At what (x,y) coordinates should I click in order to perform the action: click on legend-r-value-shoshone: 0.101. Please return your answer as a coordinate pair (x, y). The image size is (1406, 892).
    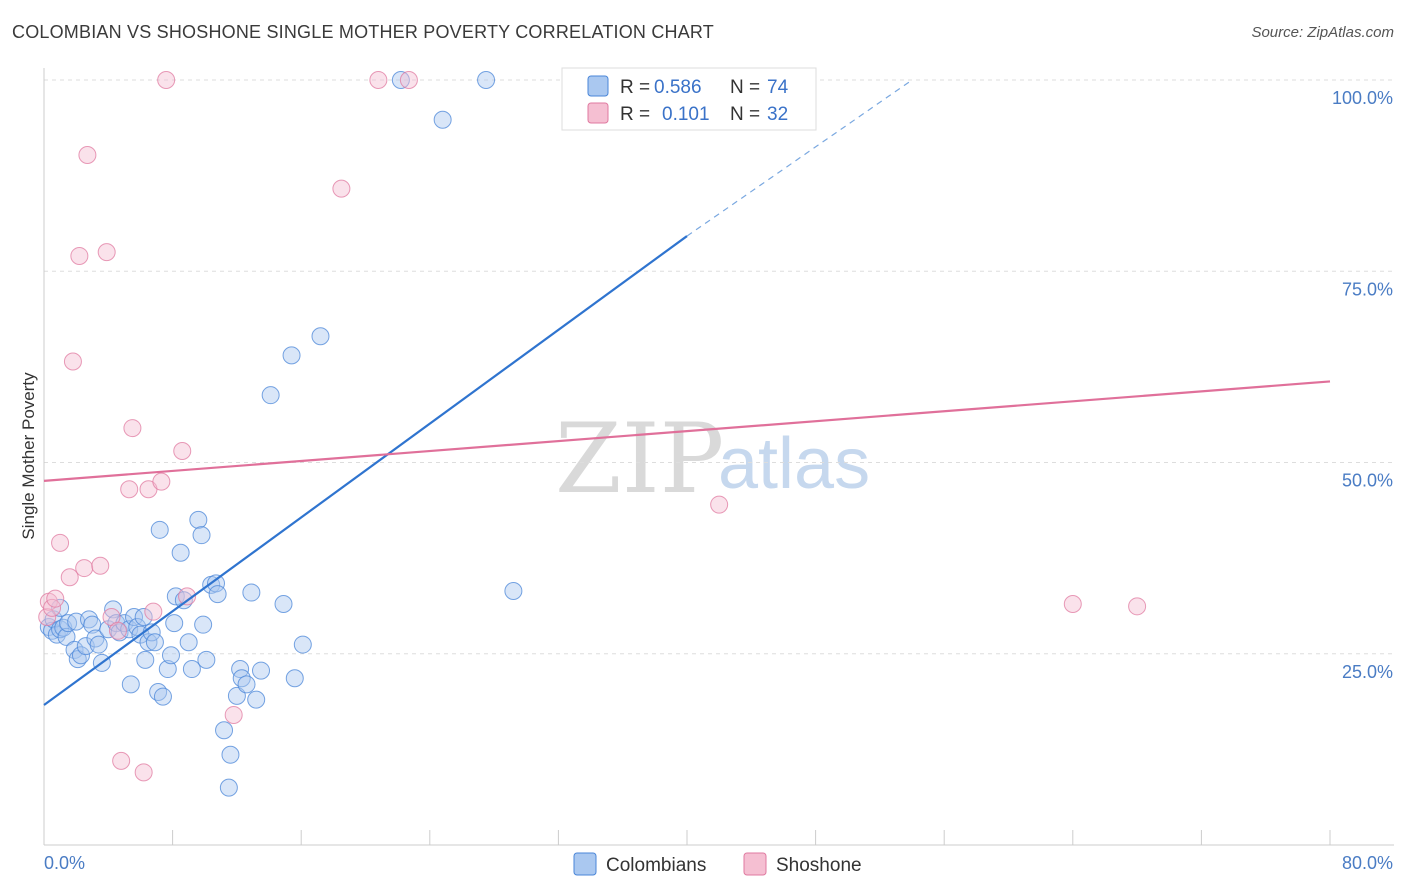
    Looking at the image, I should click on (686, 114).